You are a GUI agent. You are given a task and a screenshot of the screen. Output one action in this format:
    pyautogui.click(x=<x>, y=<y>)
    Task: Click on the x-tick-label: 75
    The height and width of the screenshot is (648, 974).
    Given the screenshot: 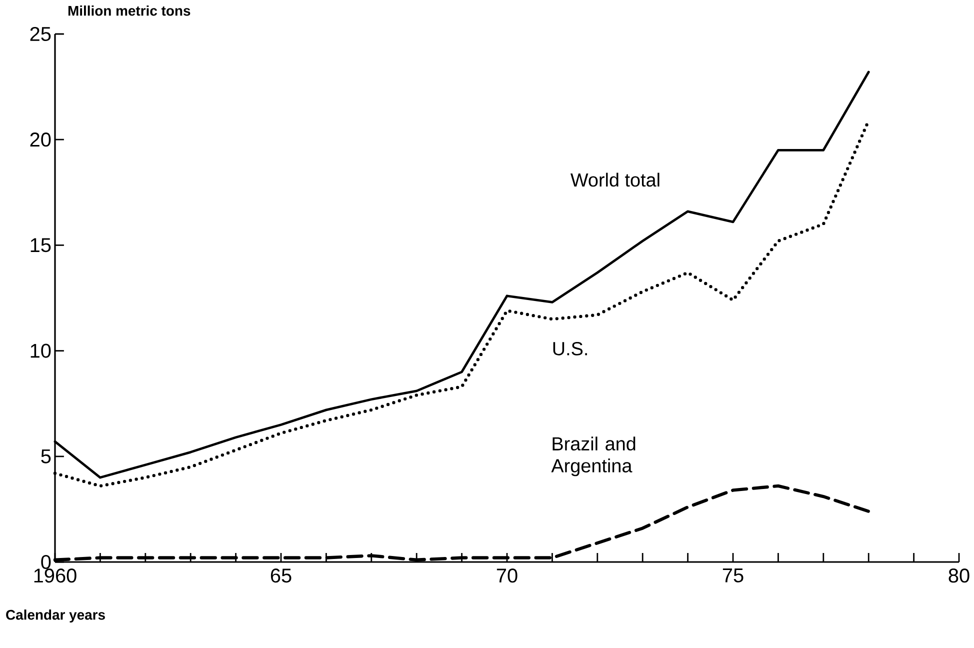 What is the action you would take?
    pyautogui.click(x=733, y=575)
    